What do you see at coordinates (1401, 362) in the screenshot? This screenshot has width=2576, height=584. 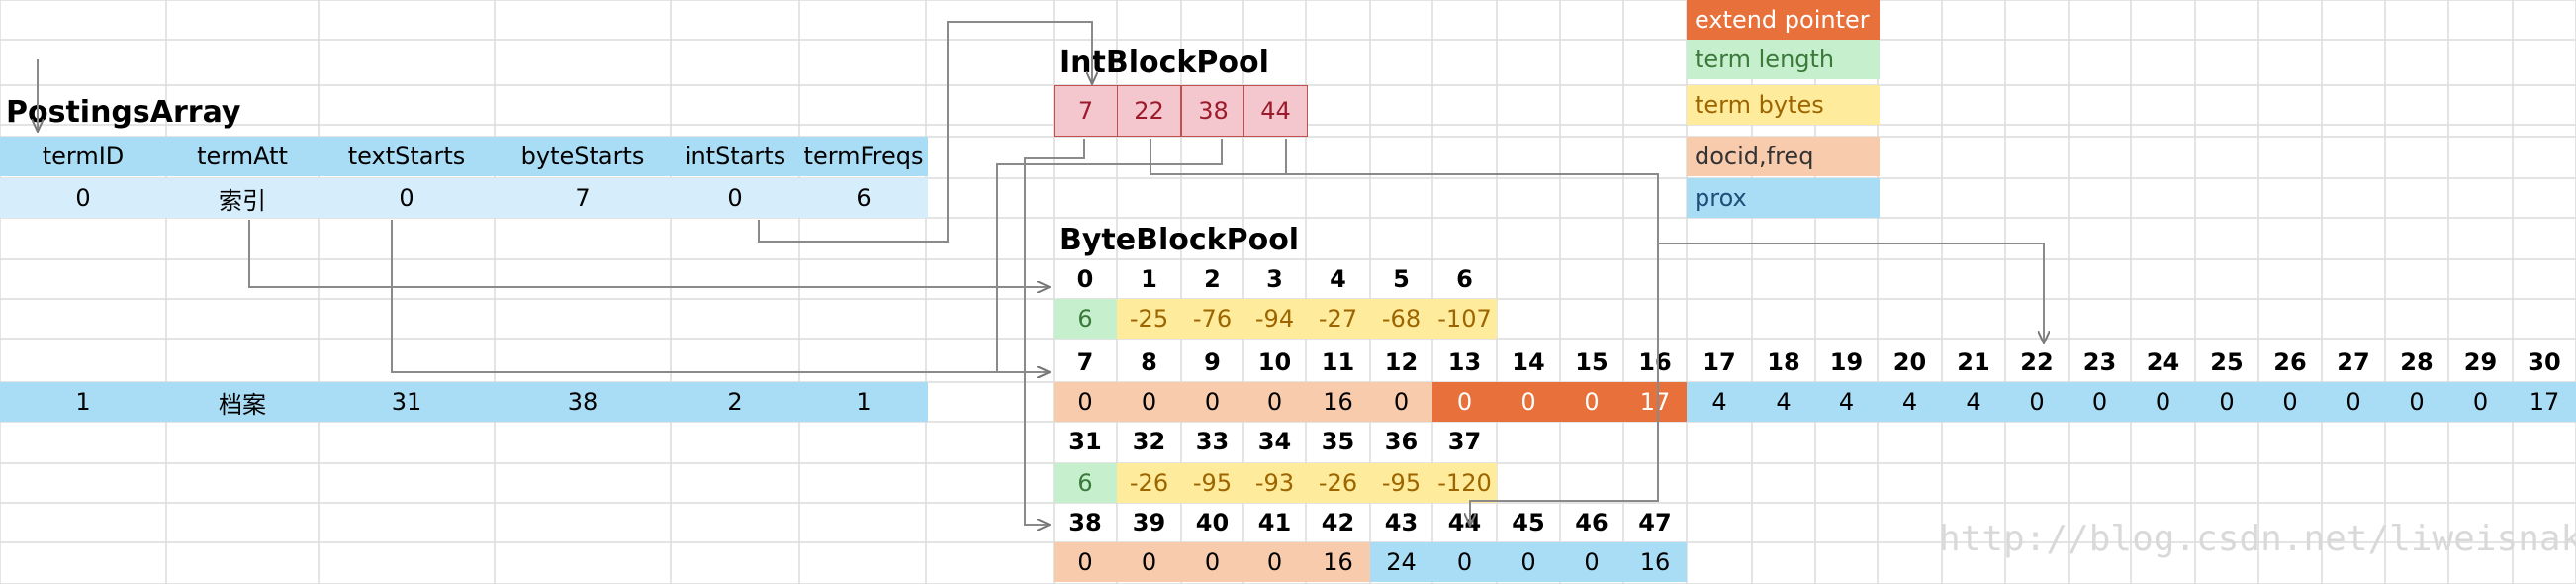 I see `byte-index-cell: 12` at bounding box center [1401, 362].